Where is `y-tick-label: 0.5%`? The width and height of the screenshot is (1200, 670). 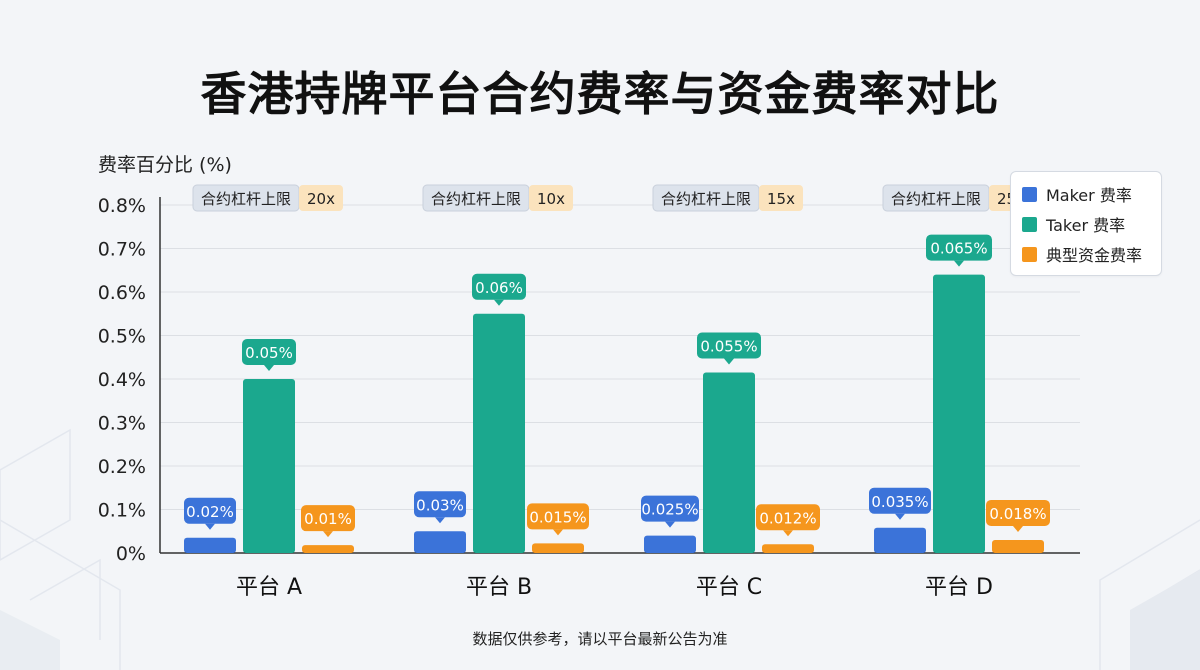 y-tick-label: 0.5% is located at coordinates (122, 337).